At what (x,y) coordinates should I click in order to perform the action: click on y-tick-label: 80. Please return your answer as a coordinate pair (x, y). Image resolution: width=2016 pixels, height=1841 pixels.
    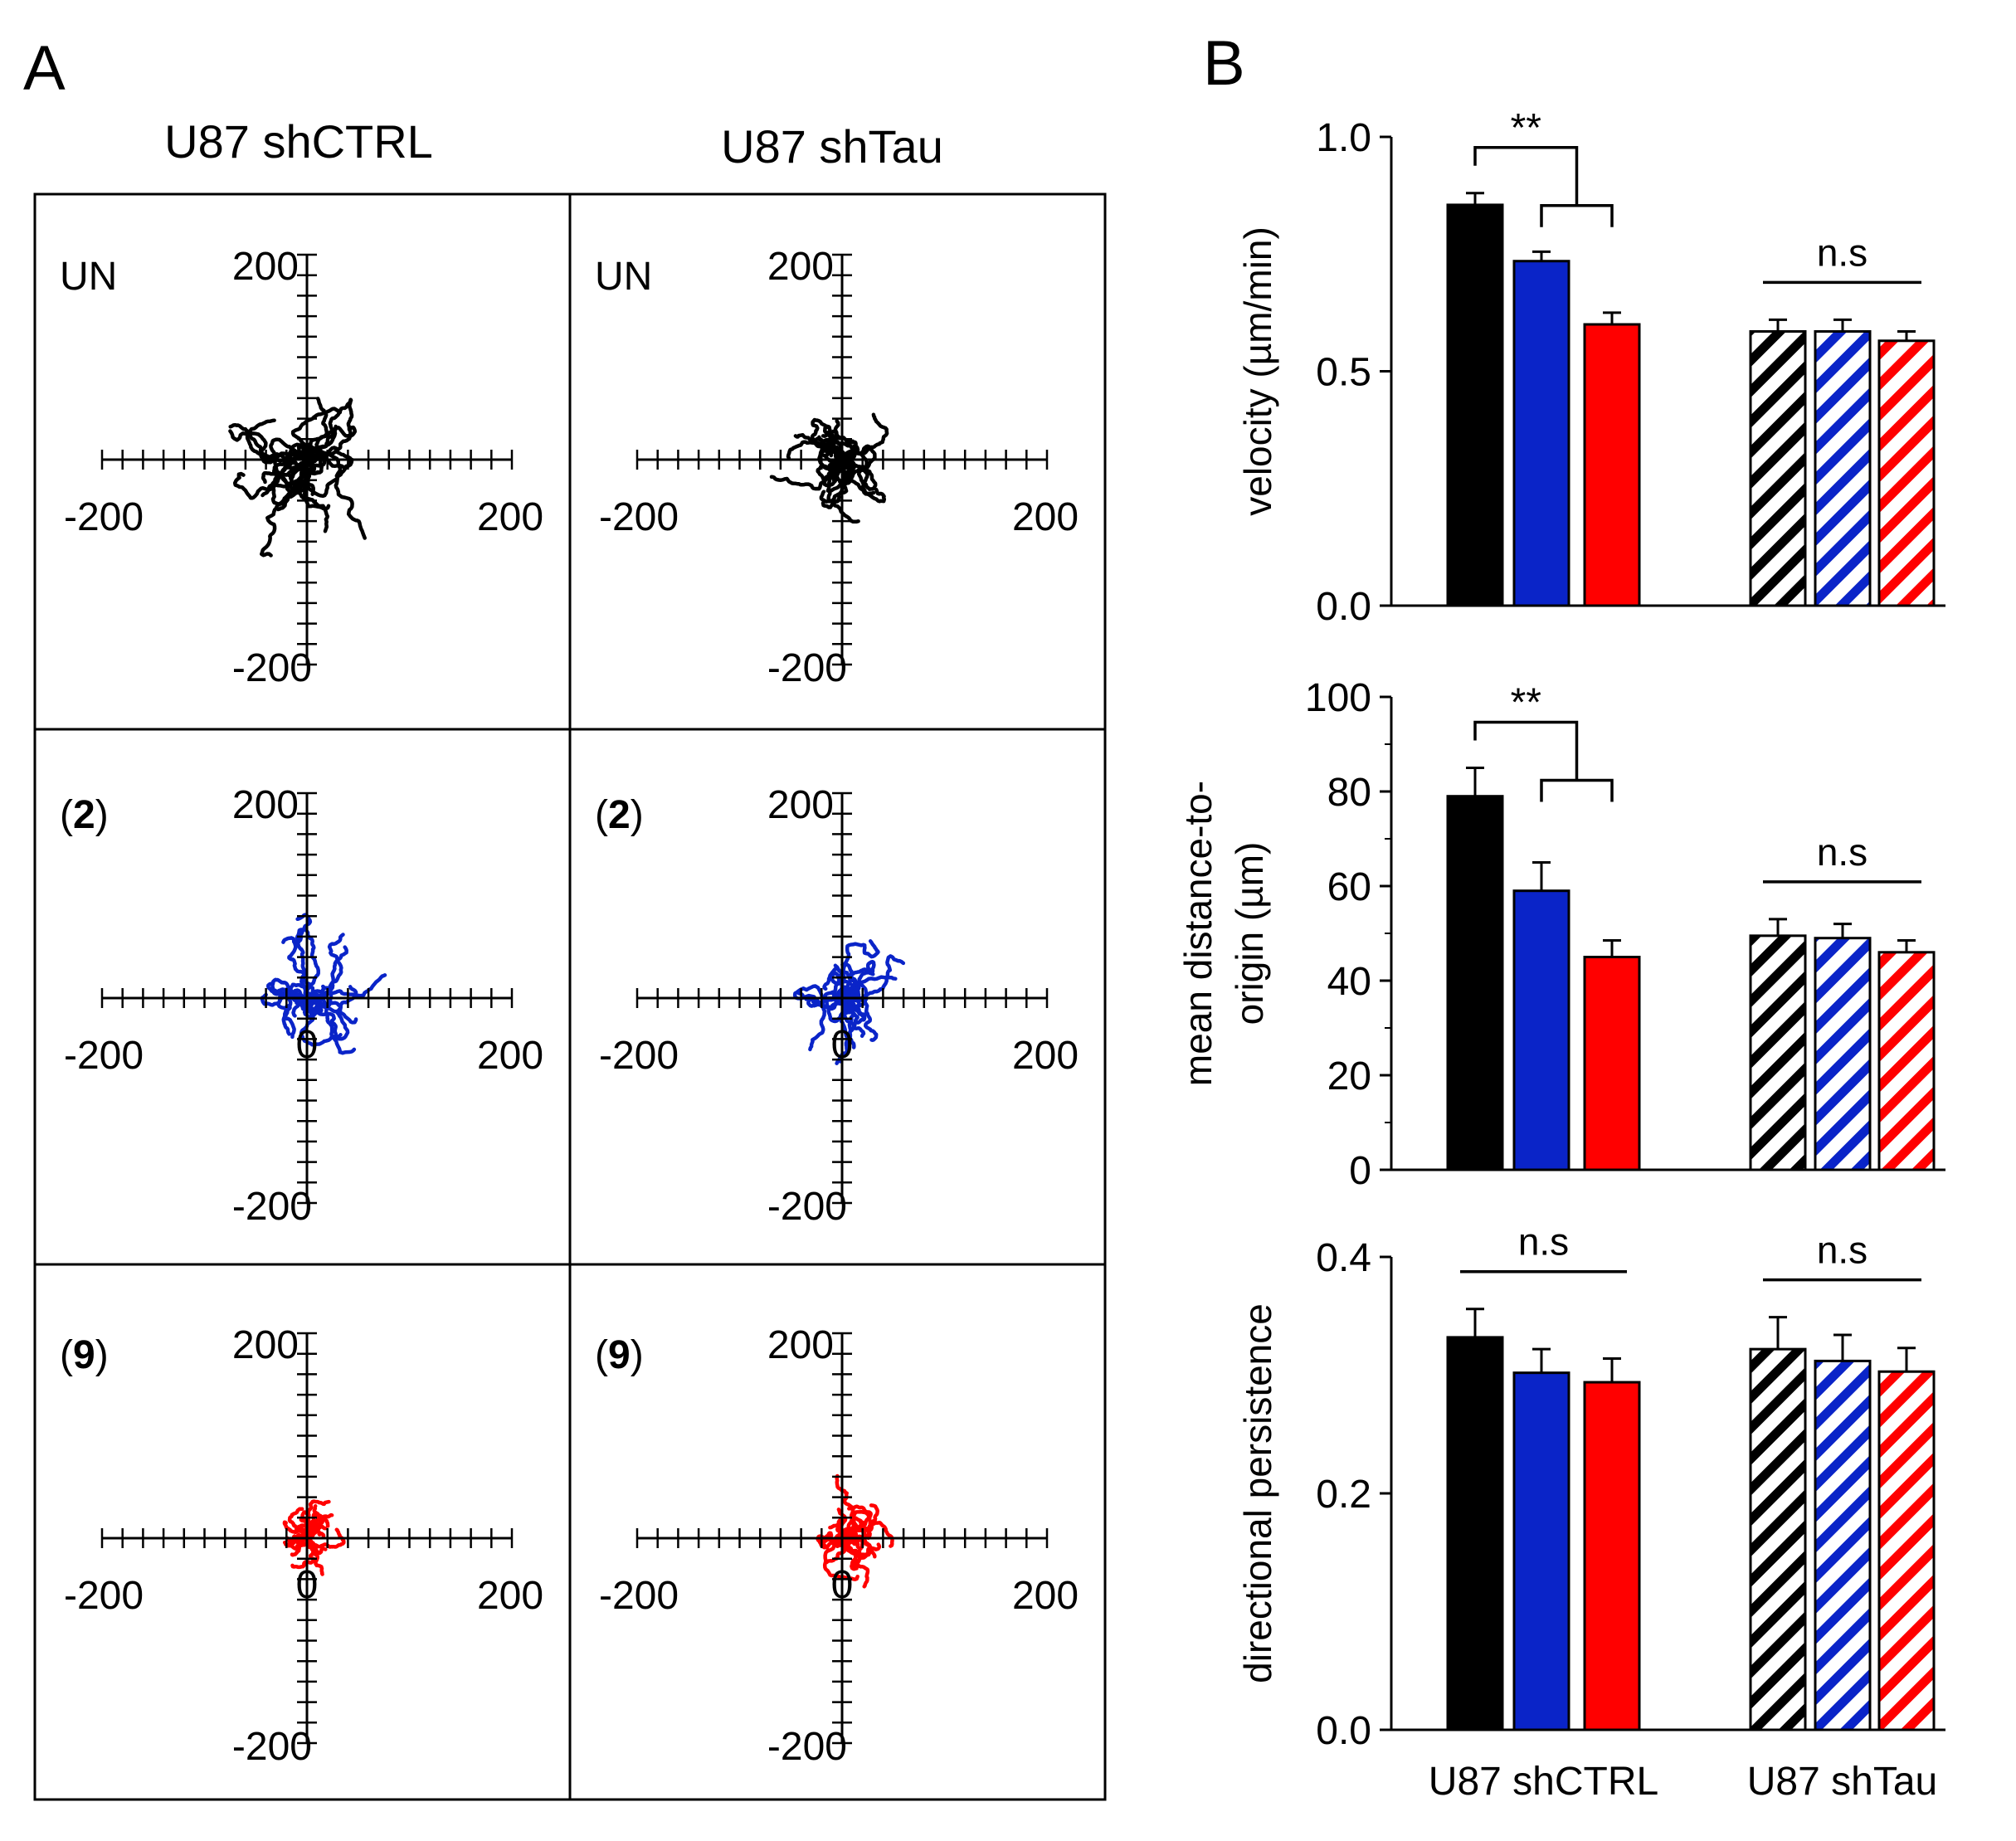
    Looking at the image, I should click on (1349, 793).